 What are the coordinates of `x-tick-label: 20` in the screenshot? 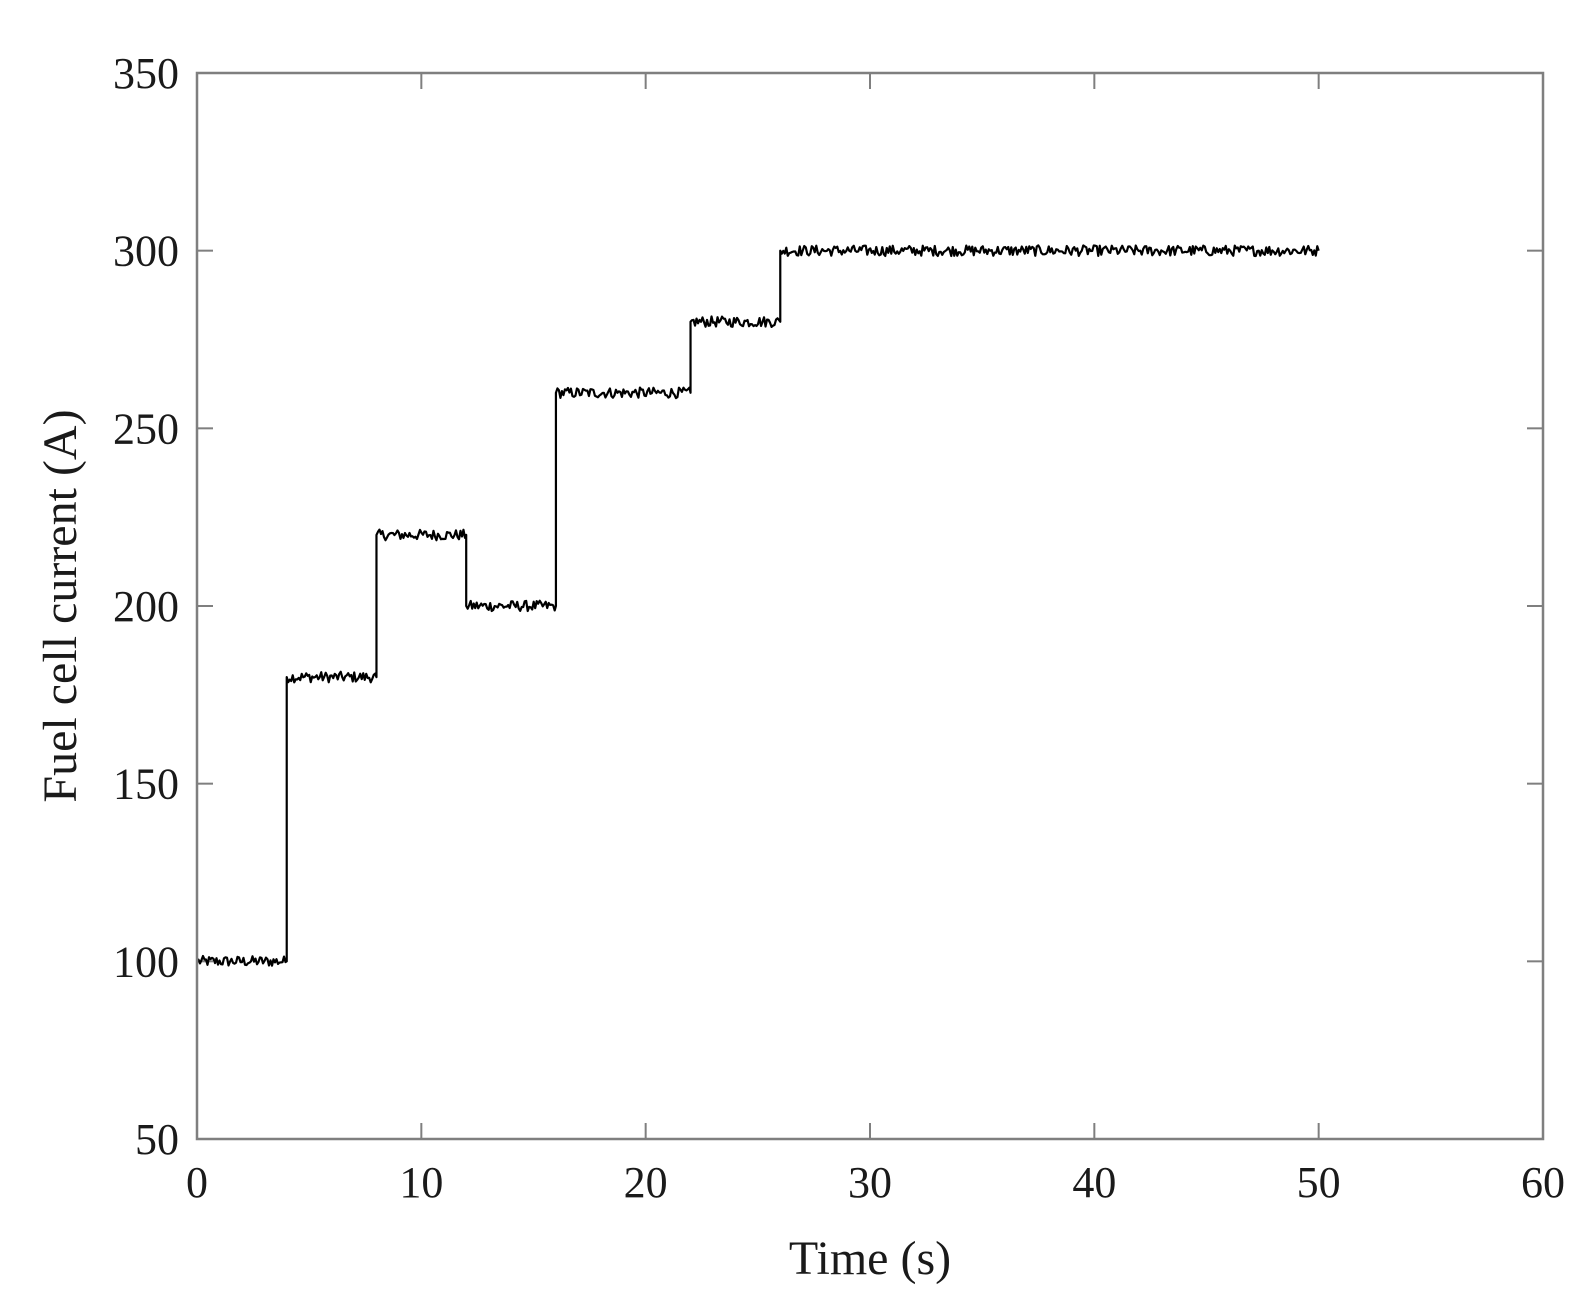 It's located at (646, 1182).